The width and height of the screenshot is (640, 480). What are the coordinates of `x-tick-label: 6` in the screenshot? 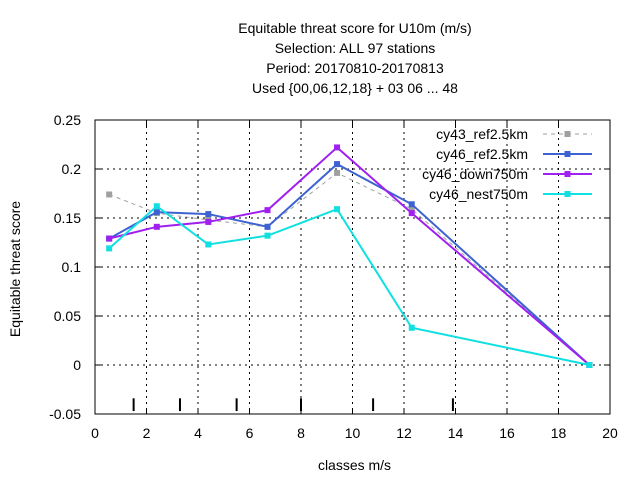 It's located at (250, 433).